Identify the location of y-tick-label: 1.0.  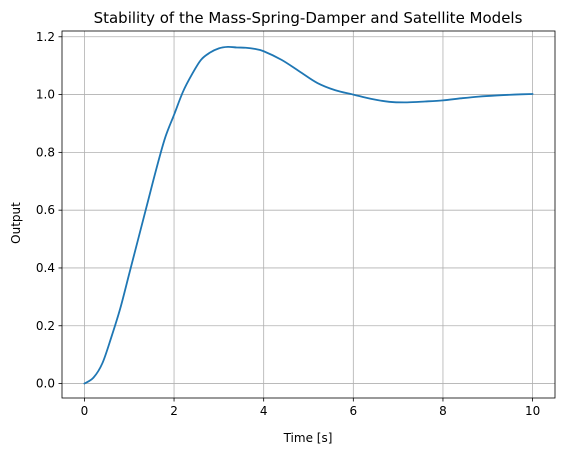
(45, 95).